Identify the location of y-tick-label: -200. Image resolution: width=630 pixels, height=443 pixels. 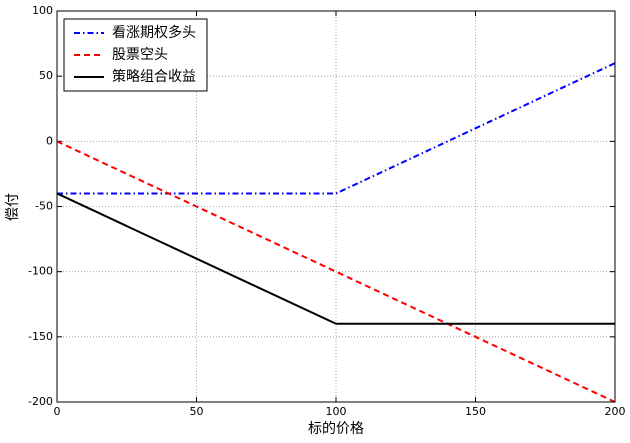
(40, 401).